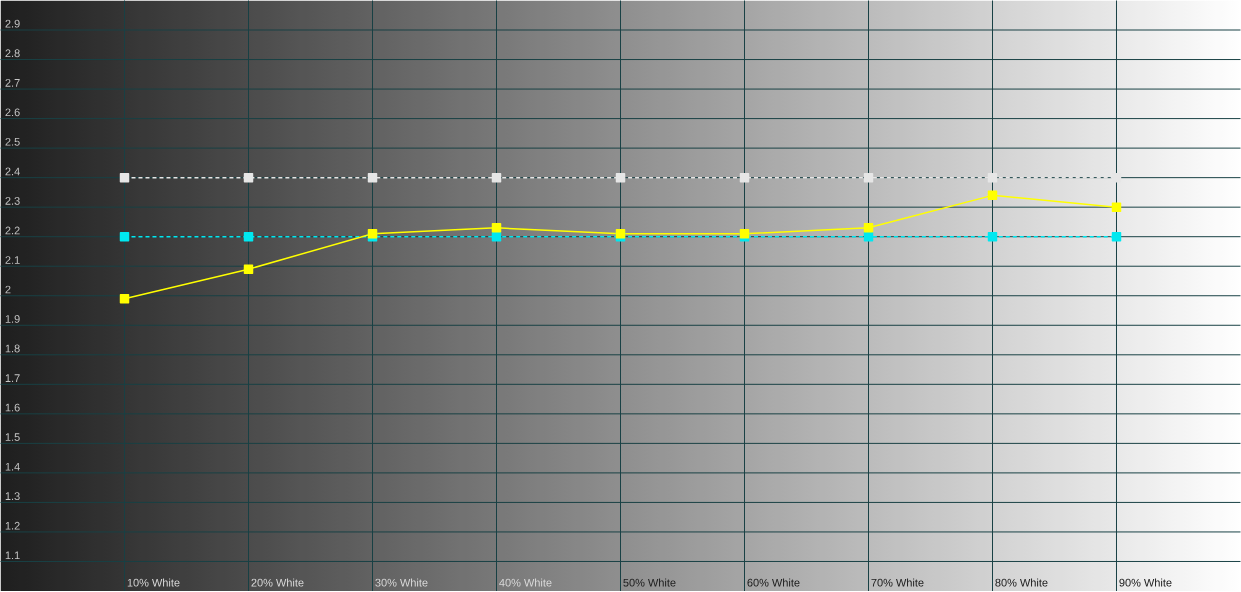 The height and width of the screenshot is (592, 1241). I want to click on y-tick-label: 1.1, so click(12, 555).